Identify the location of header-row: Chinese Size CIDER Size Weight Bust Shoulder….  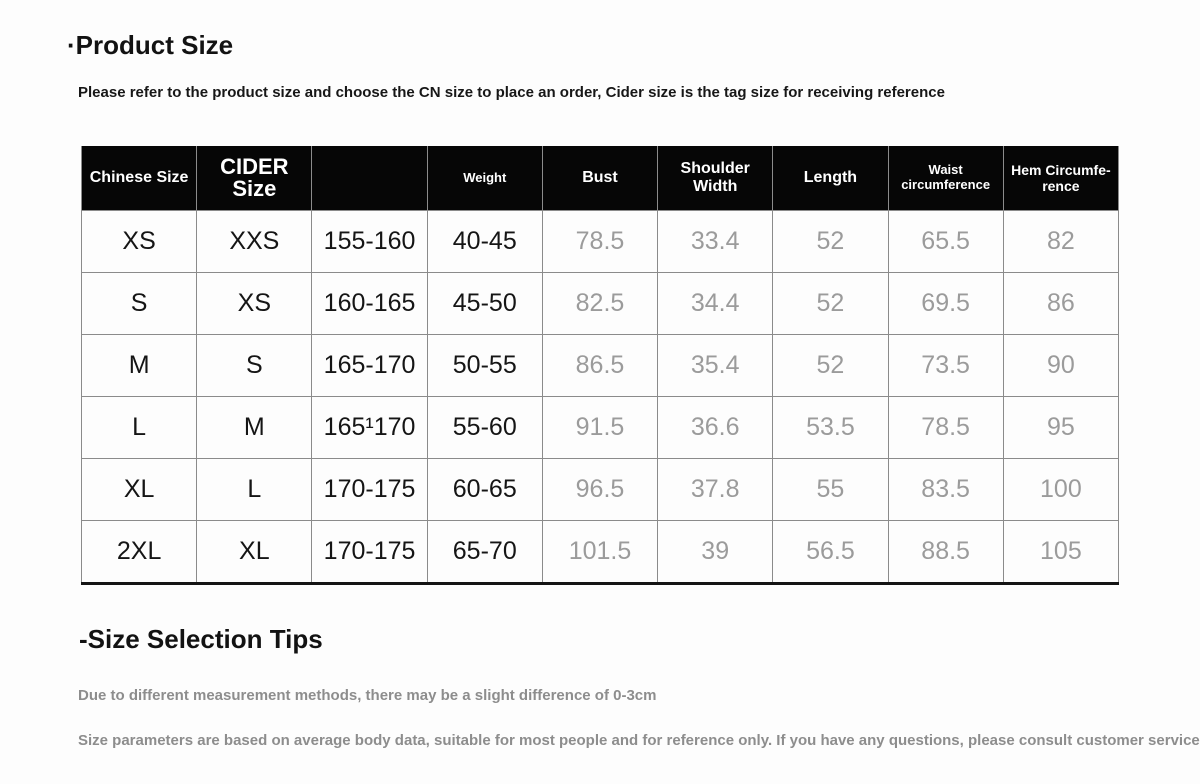
(600, 178).